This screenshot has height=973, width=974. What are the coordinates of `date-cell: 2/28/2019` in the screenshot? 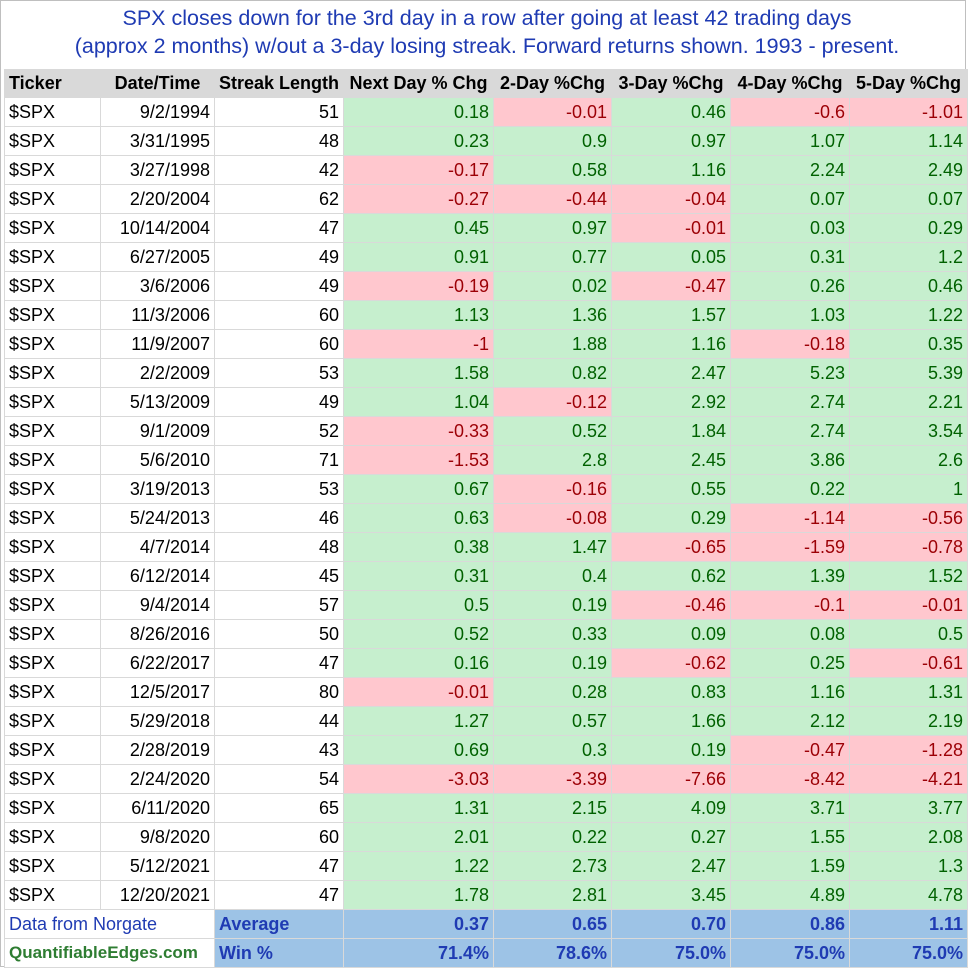 It's located at (157, 750).